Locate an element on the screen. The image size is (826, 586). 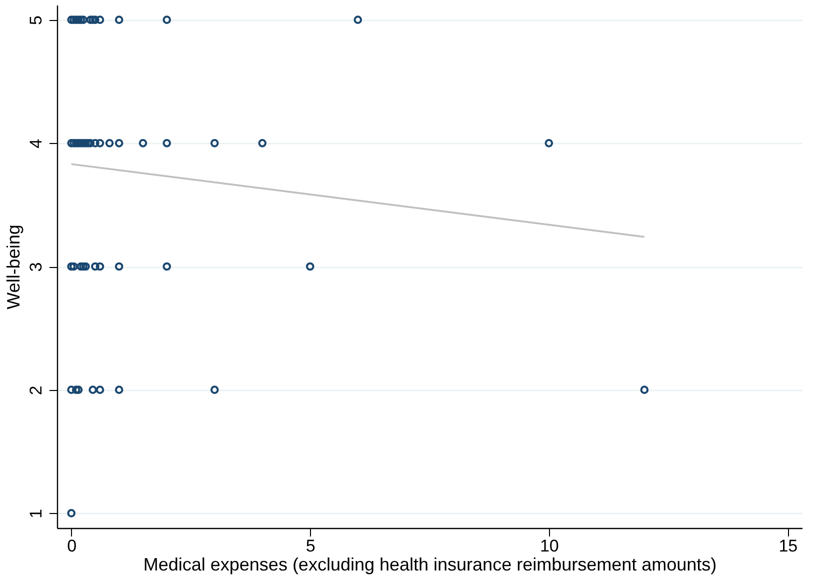
x-tick-label: 5 is located at coordinates (311, 546).